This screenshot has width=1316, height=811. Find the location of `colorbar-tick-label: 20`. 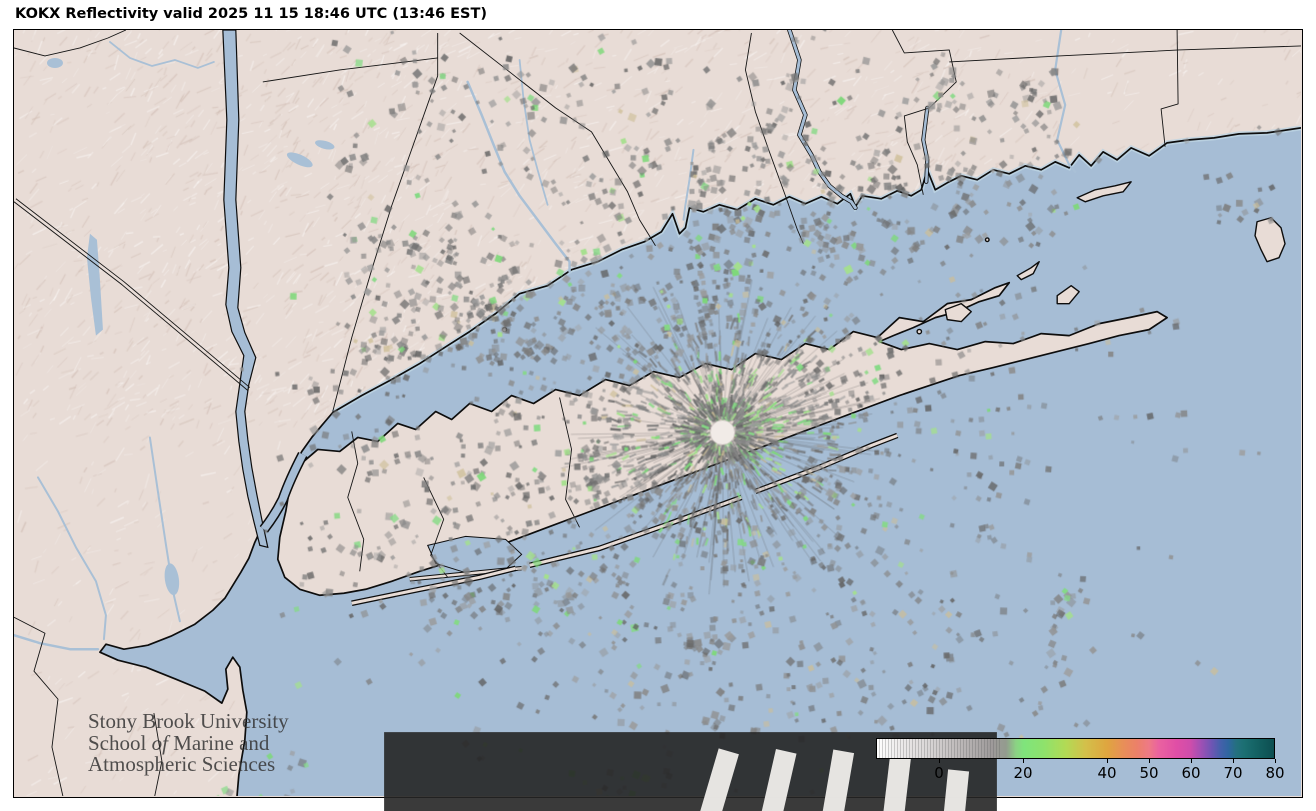

colorbar-tick-label: 20 is located at coordinates (1023, 773).